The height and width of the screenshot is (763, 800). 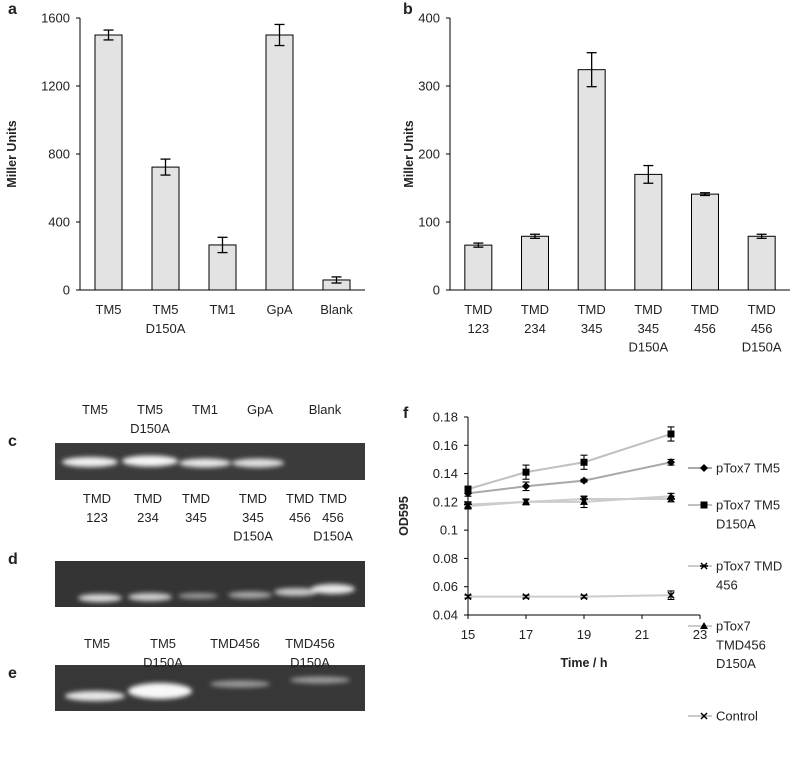 What do you see at coordinates (223, 309) in the screenshot?
I see `x-tick-label: TM1` at bounding box center [223, 309].